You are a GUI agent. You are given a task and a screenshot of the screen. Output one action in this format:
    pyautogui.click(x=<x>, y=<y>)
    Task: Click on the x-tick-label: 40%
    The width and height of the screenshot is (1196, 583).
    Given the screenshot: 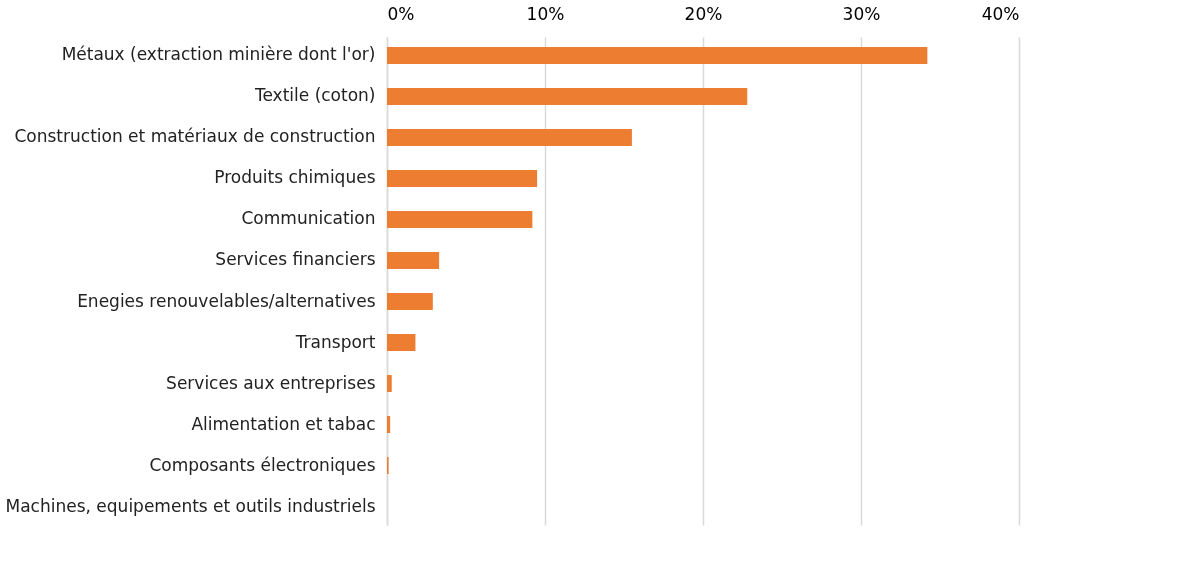 What is the action you would take?
    pyautogui.click(x=1000, y=13)
    